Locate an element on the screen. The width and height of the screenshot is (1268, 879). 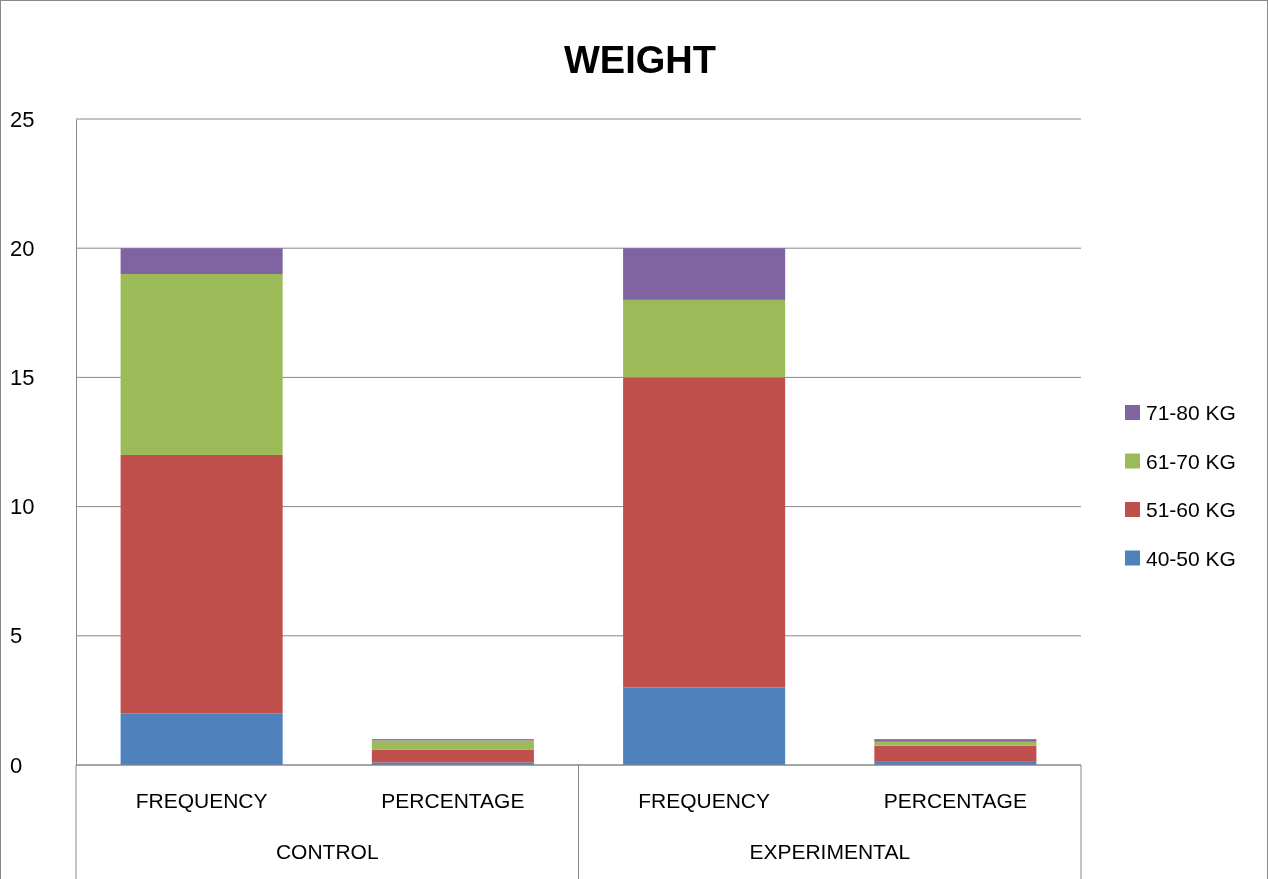
text: CONTROL is located at coordinates (327, 851).